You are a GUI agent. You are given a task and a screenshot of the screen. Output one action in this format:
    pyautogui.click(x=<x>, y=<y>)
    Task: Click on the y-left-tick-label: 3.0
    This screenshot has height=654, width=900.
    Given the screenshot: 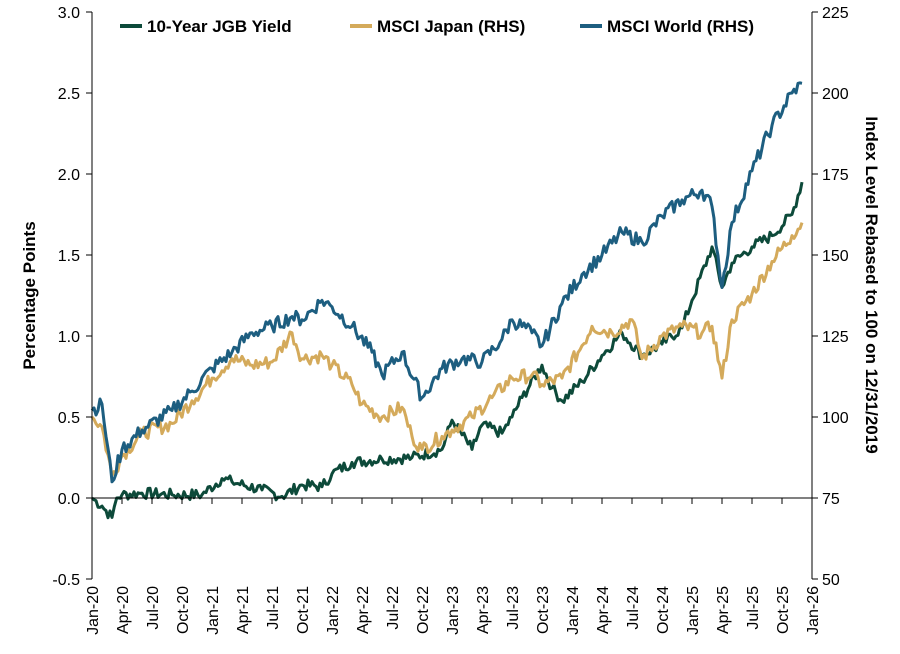 What is the action you would take?
    pyautogui.click(x=69, y=13)
    